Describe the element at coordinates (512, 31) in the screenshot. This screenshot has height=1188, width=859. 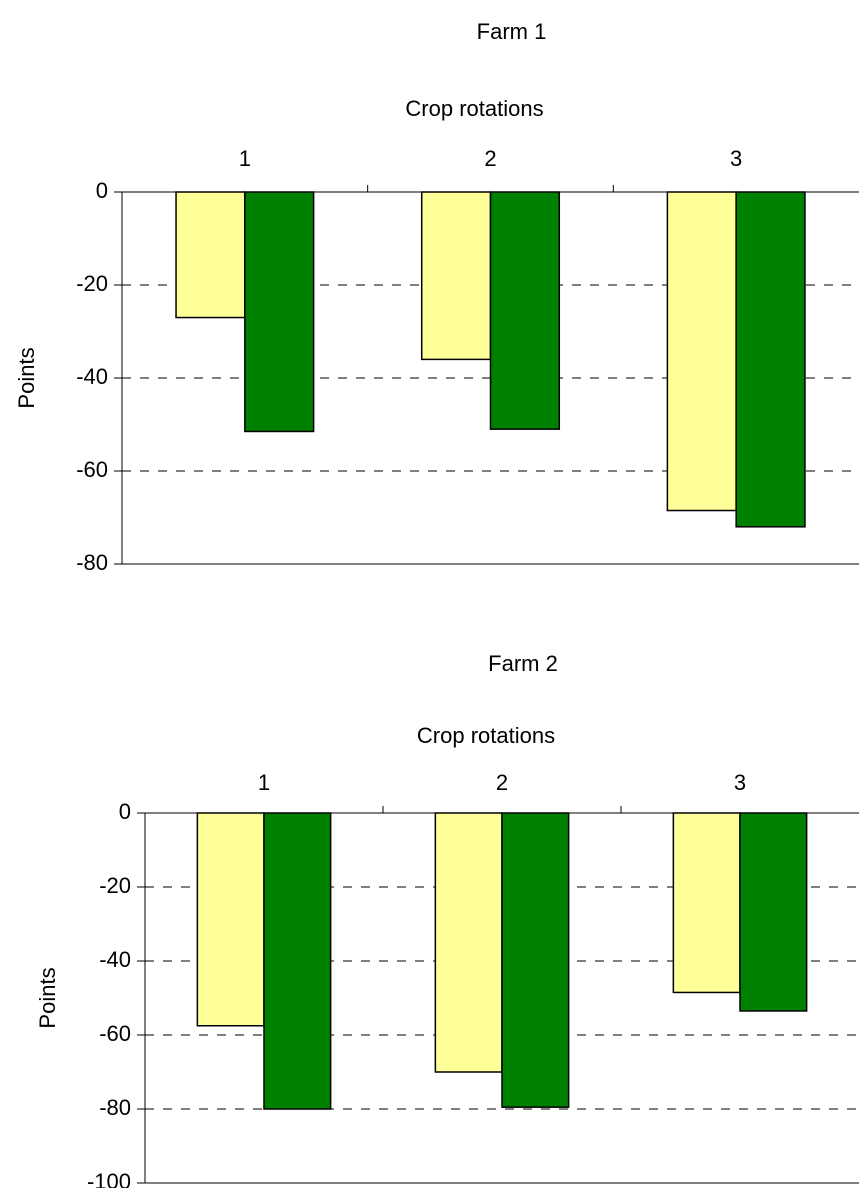
I see `chart-title: Farm 1` at that location.